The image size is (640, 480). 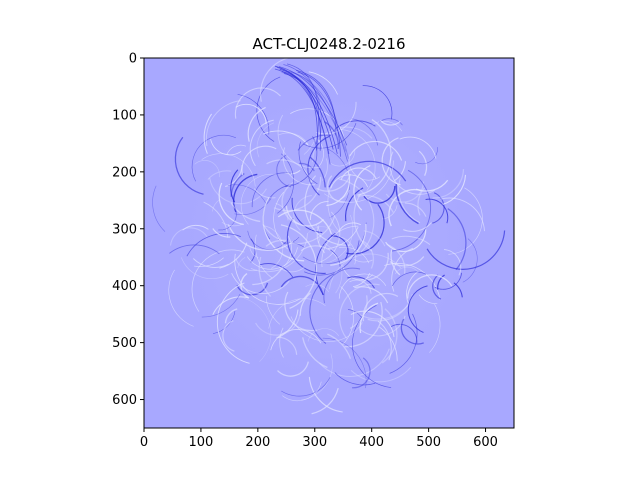 What do you see at coordinates (124, 115) in the screenshot?
I see `y-tick-label: 100` at bounding box center [124, 115].